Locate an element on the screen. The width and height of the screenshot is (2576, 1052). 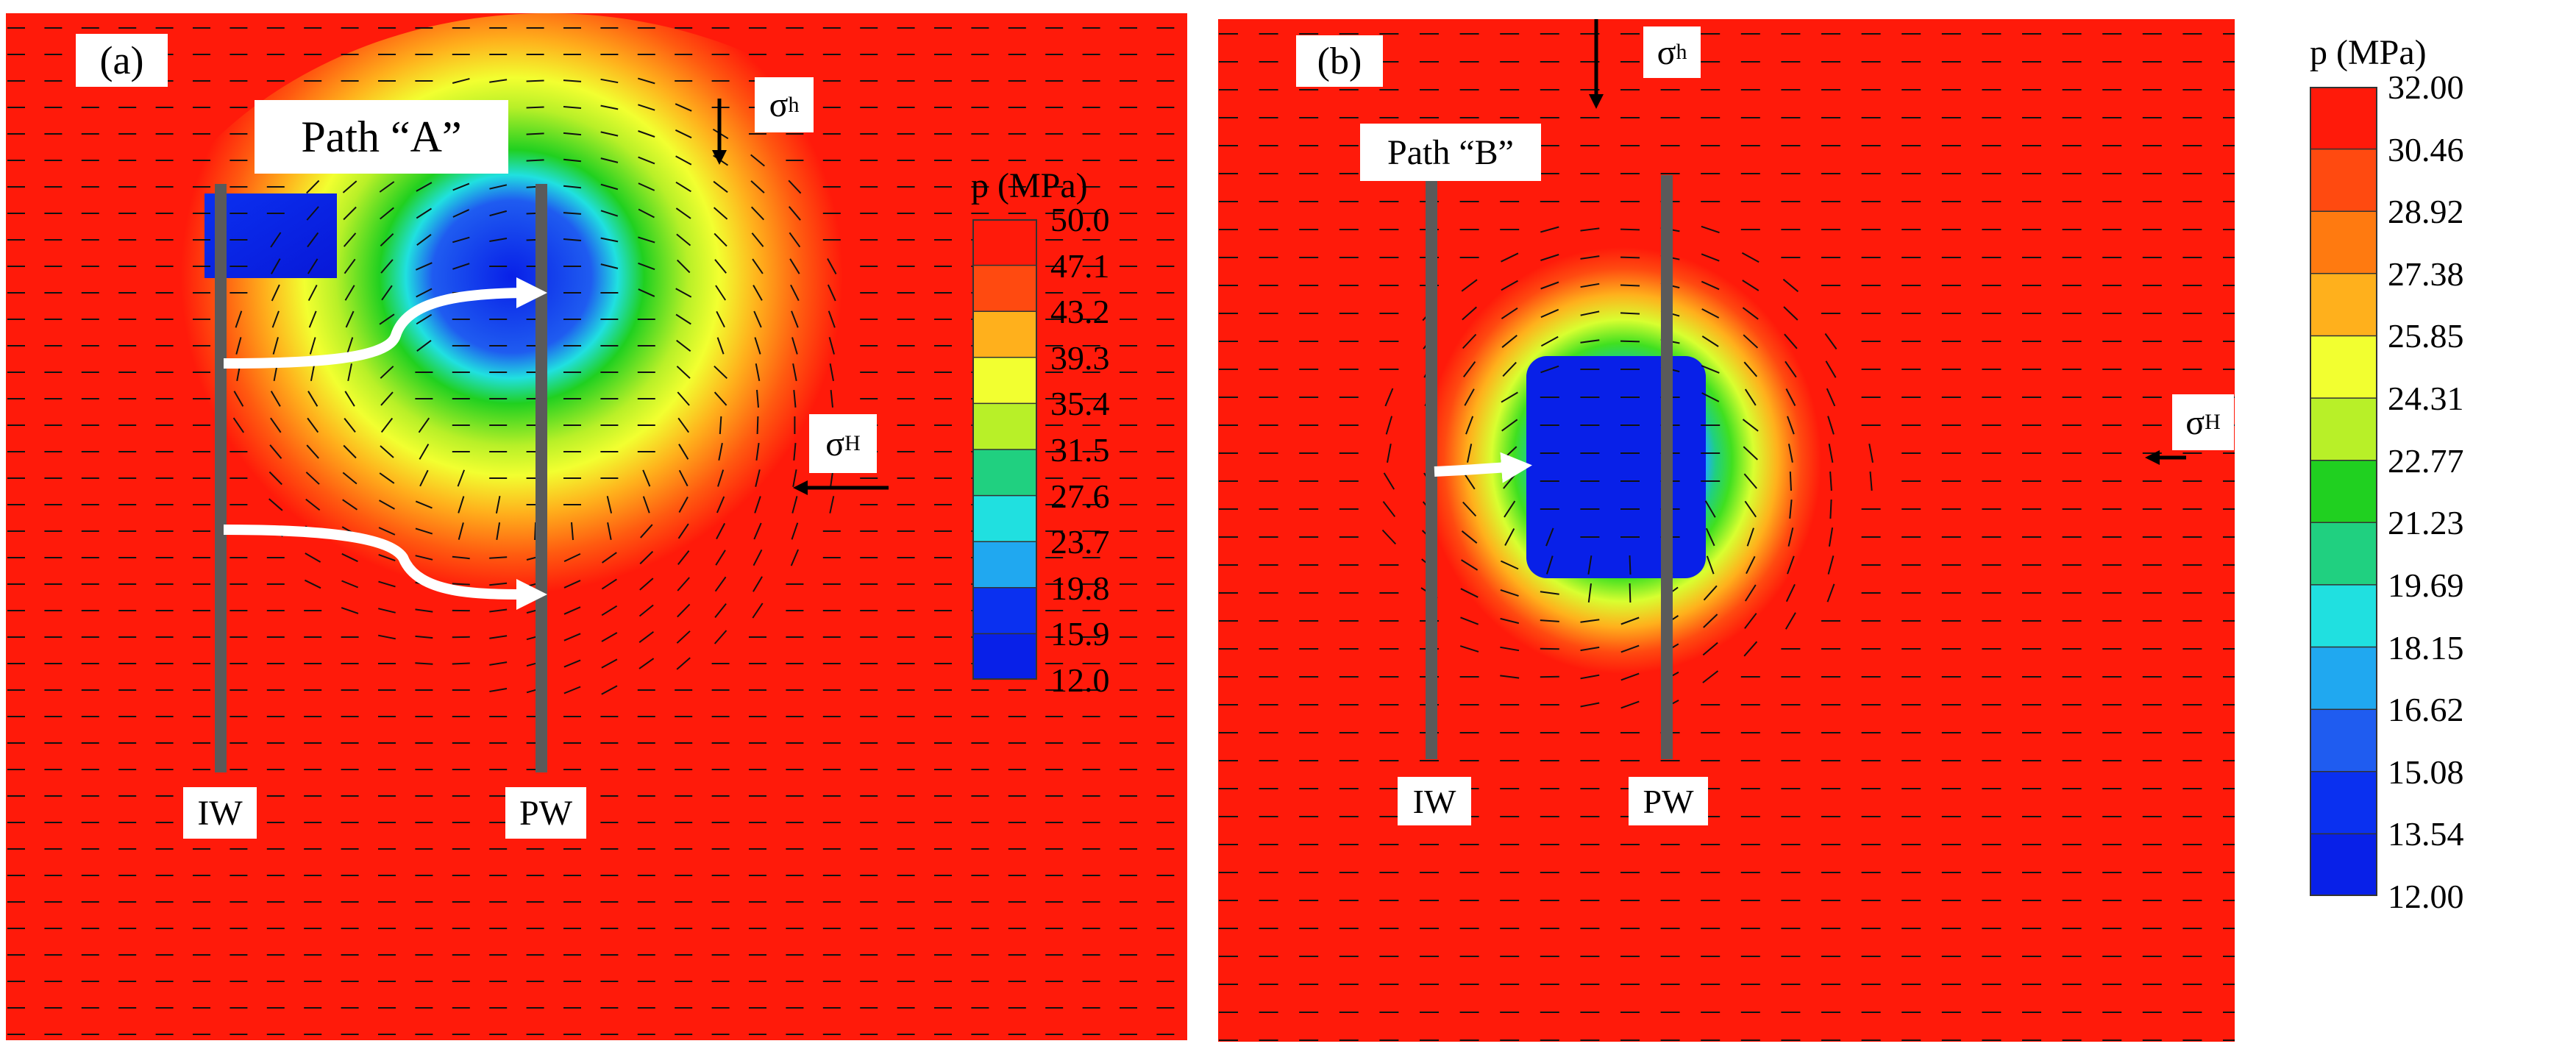
flow-path-arrow-upper-a is located at coordinates (385, 323).